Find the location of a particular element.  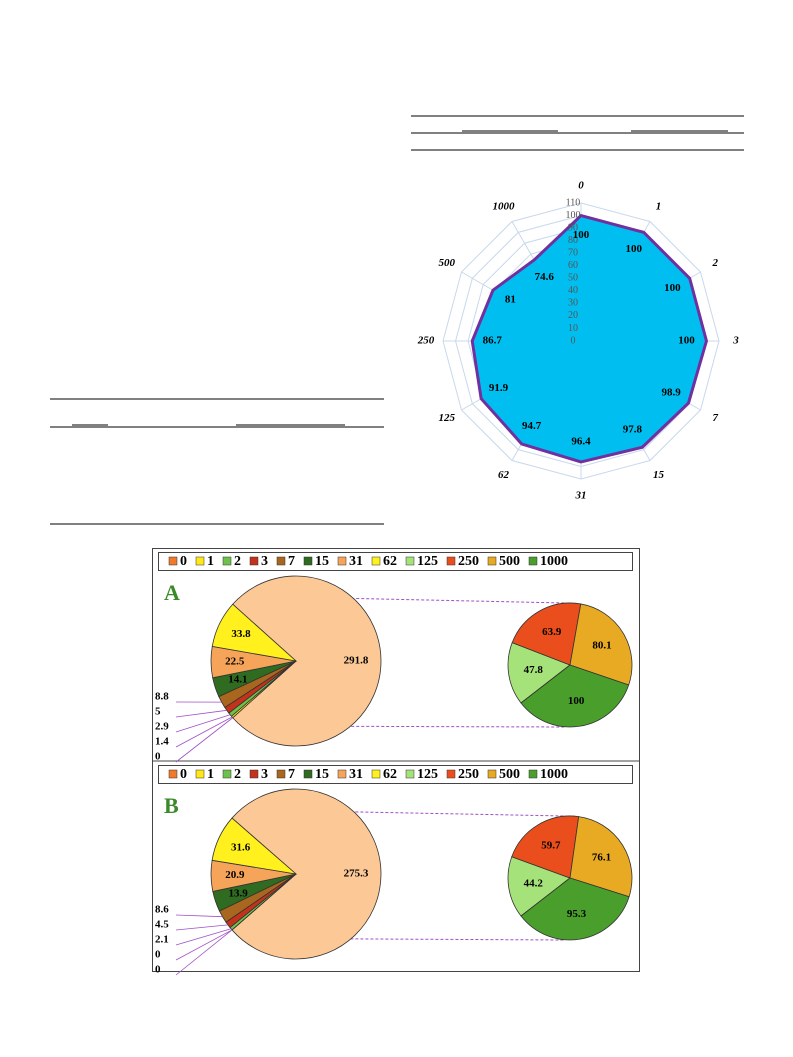

r-tick-label: 40 is located at coordinates (573, 290).